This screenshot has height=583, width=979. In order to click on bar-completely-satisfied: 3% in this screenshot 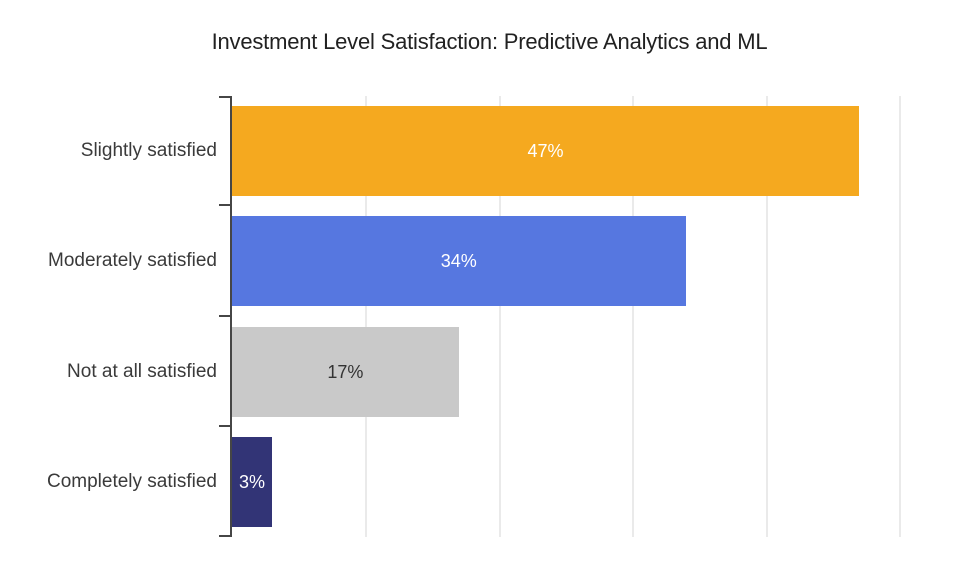, I will do `click(252, 482)`.